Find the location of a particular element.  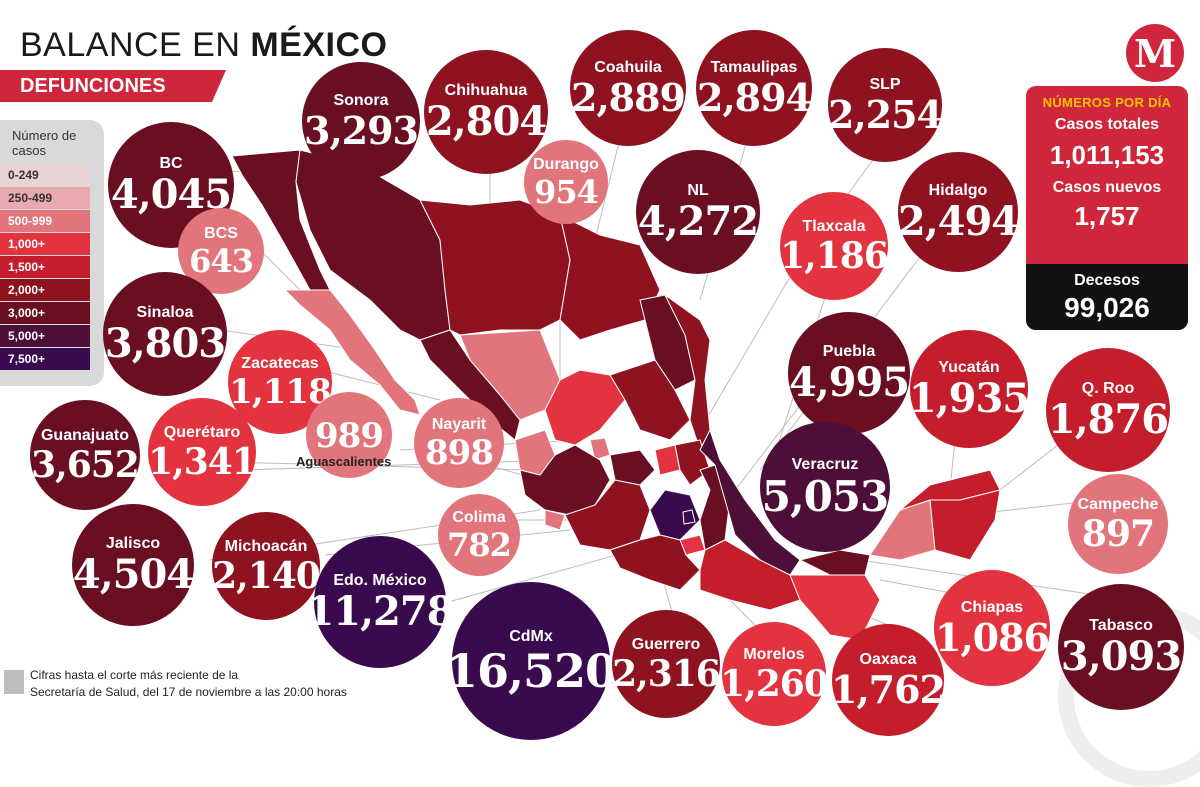

state-slp is located at coordinates (650, 400).